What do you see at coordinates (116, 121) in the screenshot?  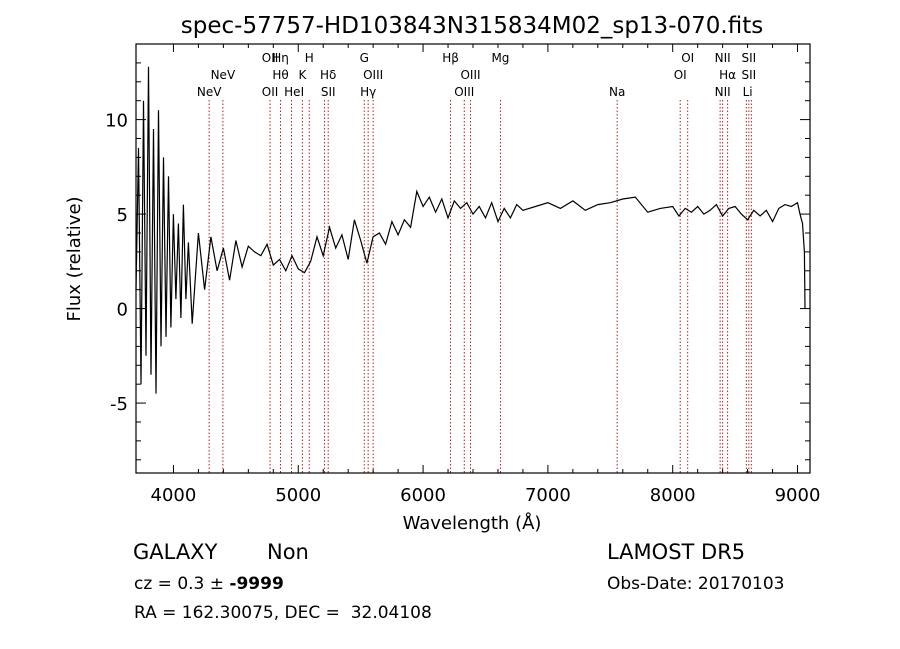 I see `y-tick-label: 10` at bounding box center [116, 121].